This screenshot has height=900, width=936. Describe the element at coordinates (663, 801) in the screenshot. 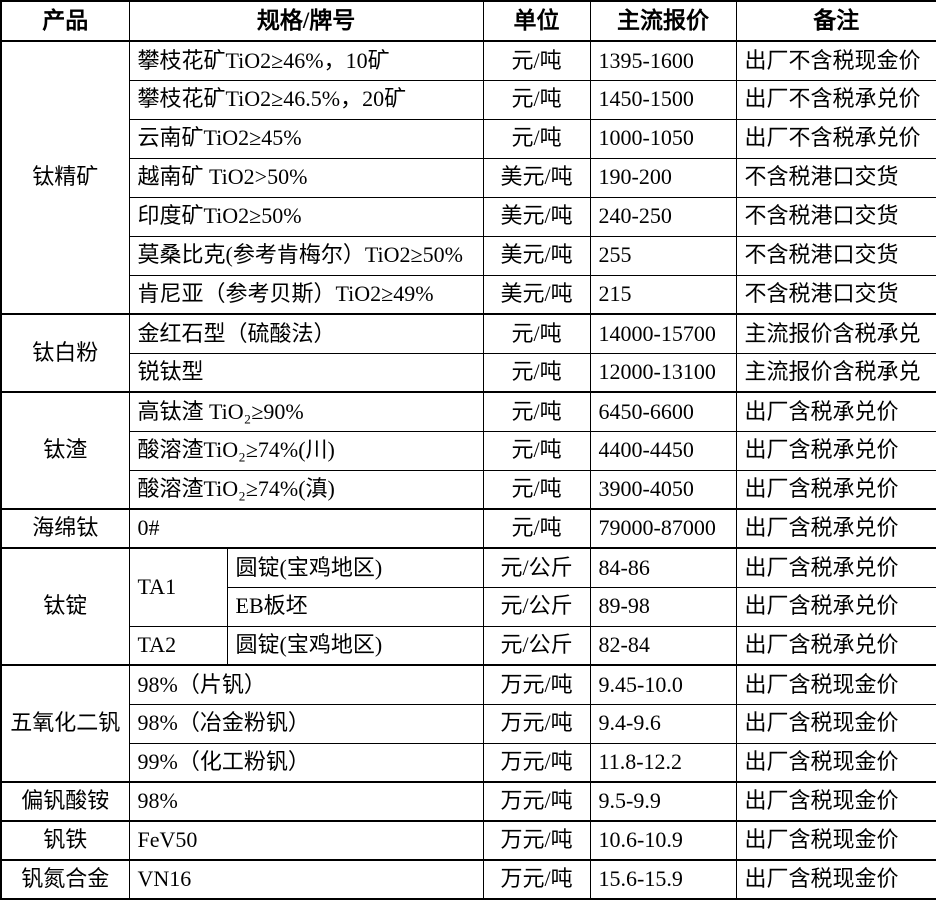

I see `price-cell: 9.5-9.9` at that location.